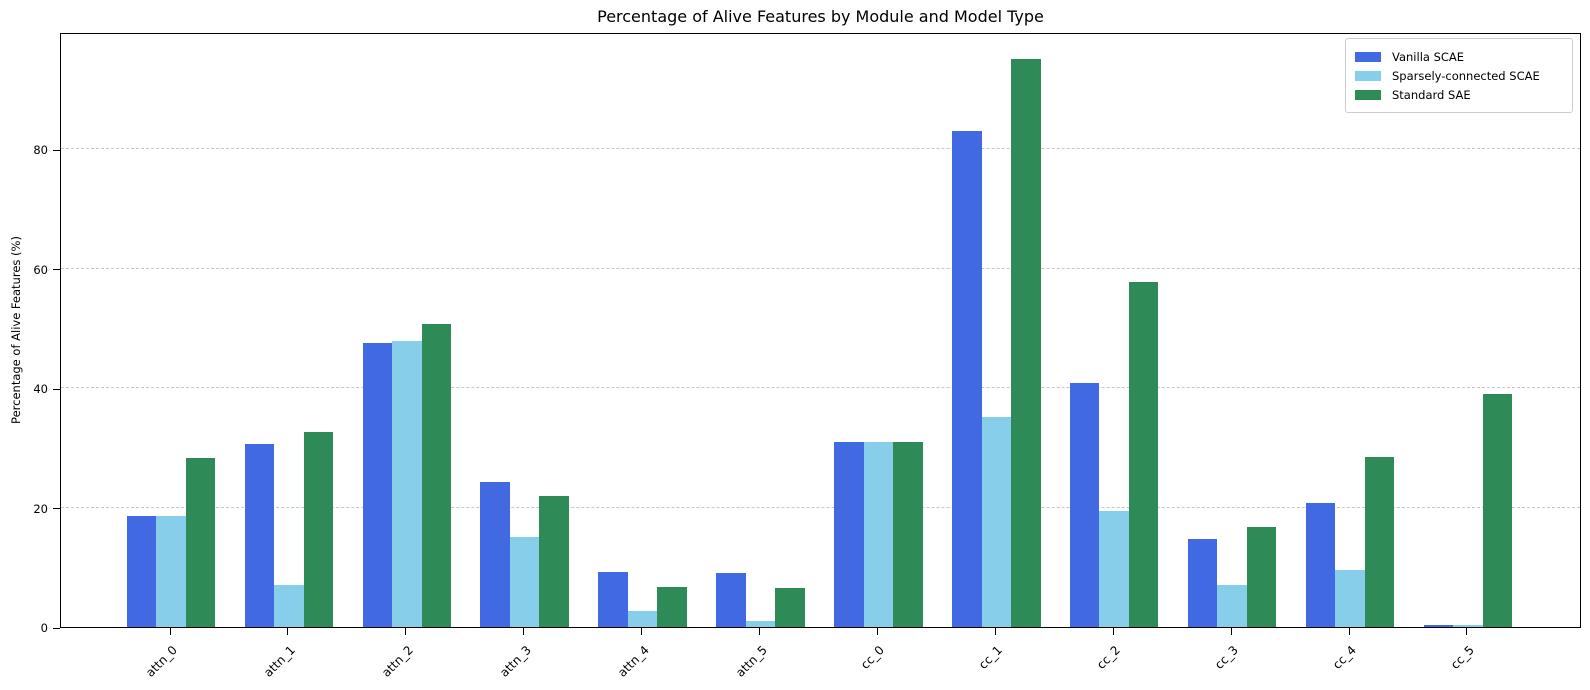 The width and height of the screenshot is (1590, 690). What do you see at coordinates (1438, 625) in the screenshot?
I see `bar-cc_5-vanilla-scae` at bounding box center [1438, 625].